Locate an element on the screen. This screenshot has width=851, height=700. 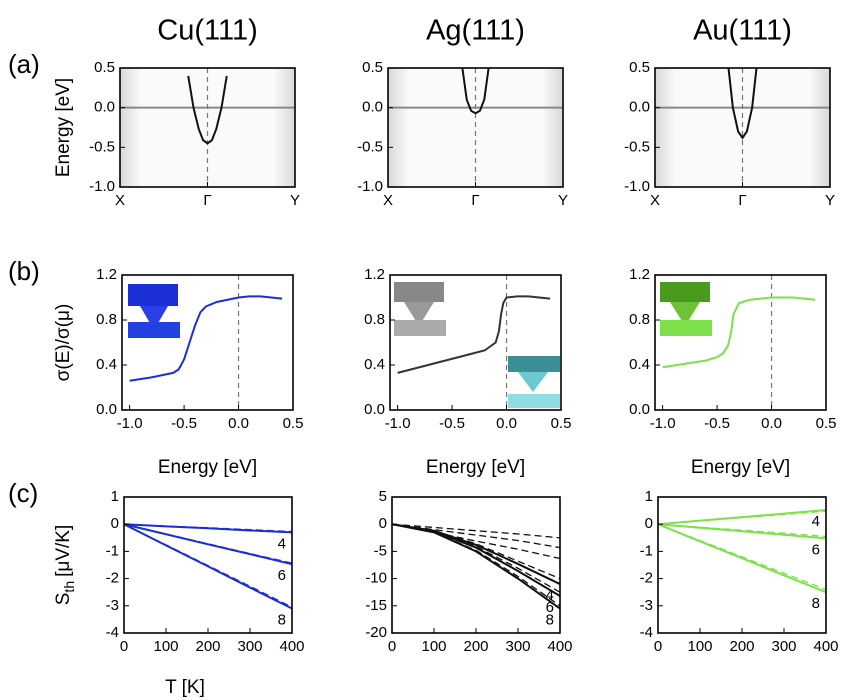
column-title: Ag(111) is located at coordinates (475, 31).